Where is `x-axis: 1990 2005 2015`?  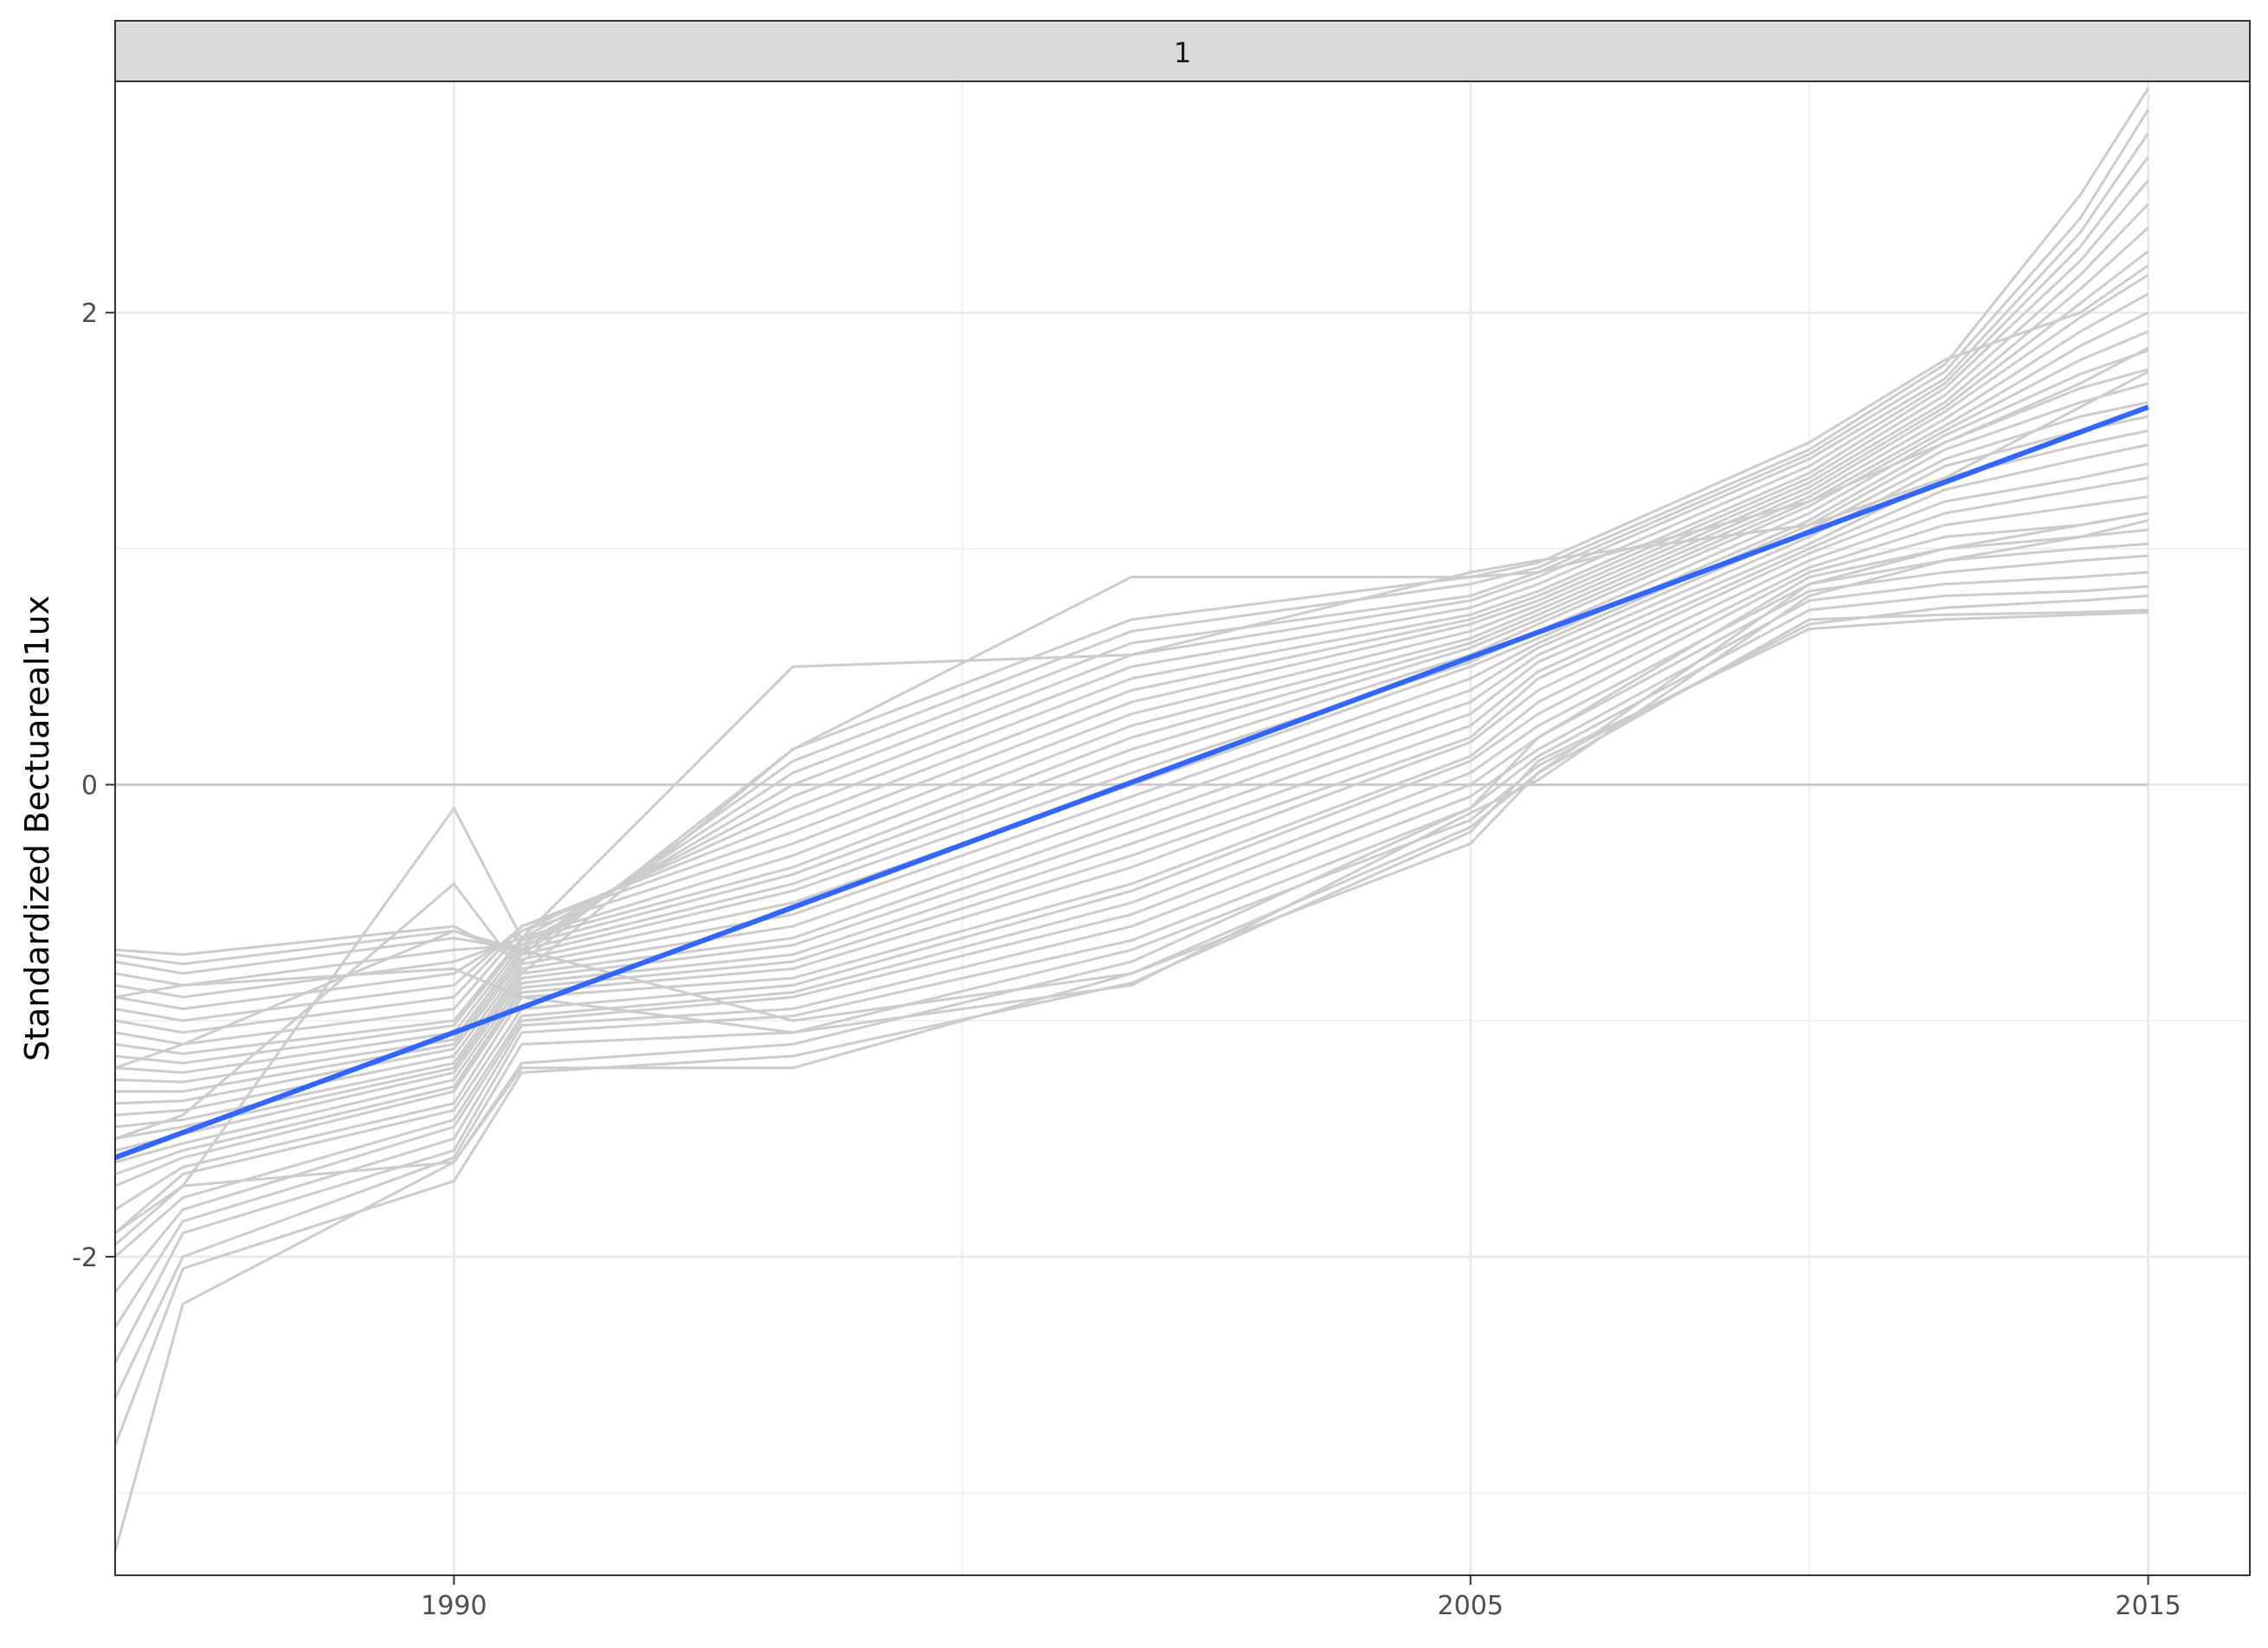 x-axis: 1990 2005 2015 is located at coordinates (1301, 1598).